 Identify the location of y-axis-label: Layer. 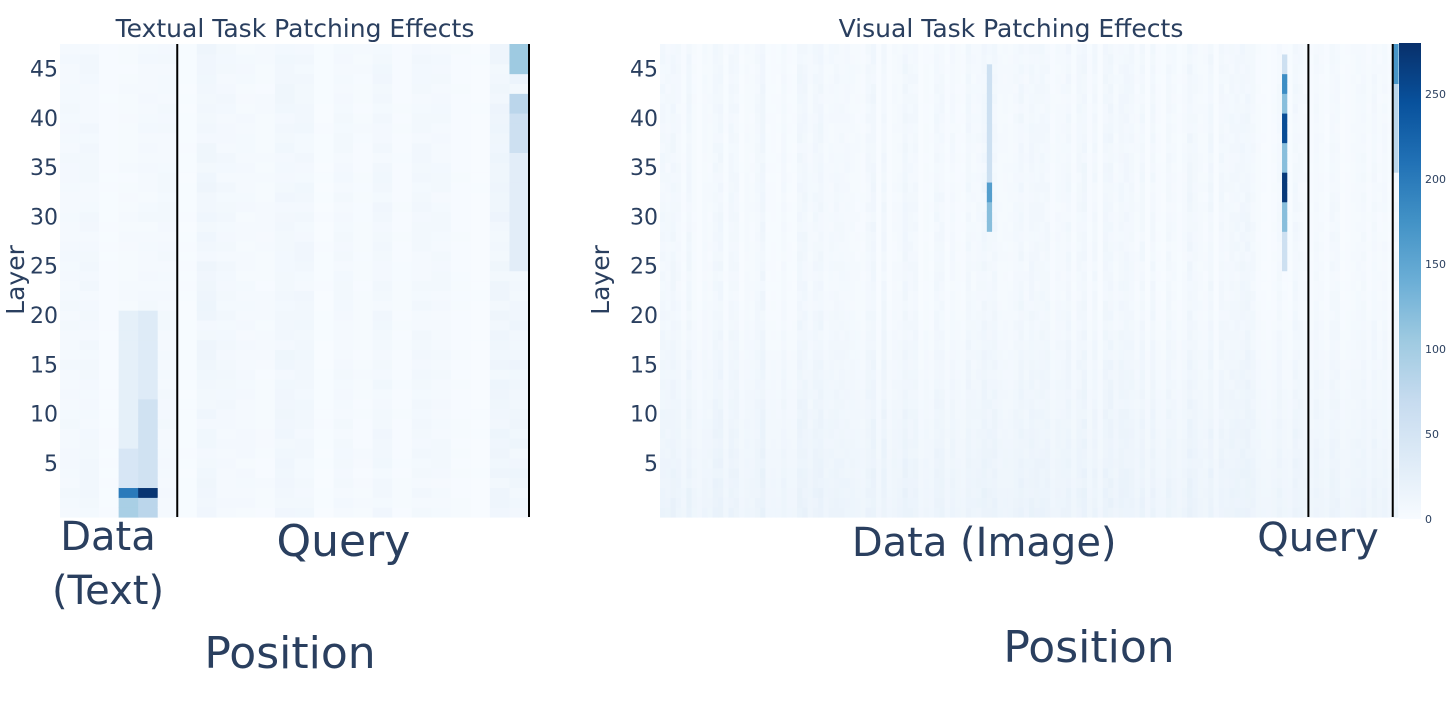
(15, 279).